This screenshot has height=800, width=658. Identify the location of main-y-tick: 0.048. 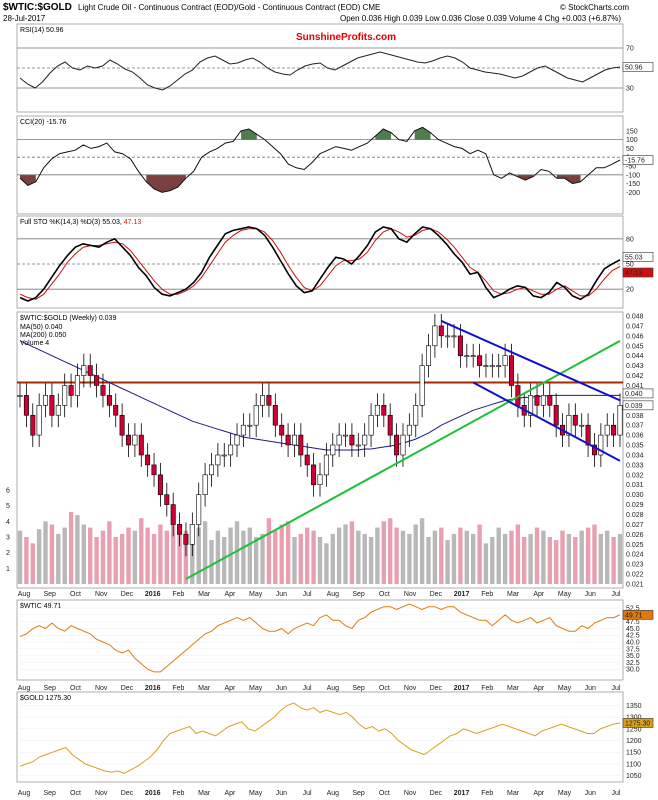
(635, 317).